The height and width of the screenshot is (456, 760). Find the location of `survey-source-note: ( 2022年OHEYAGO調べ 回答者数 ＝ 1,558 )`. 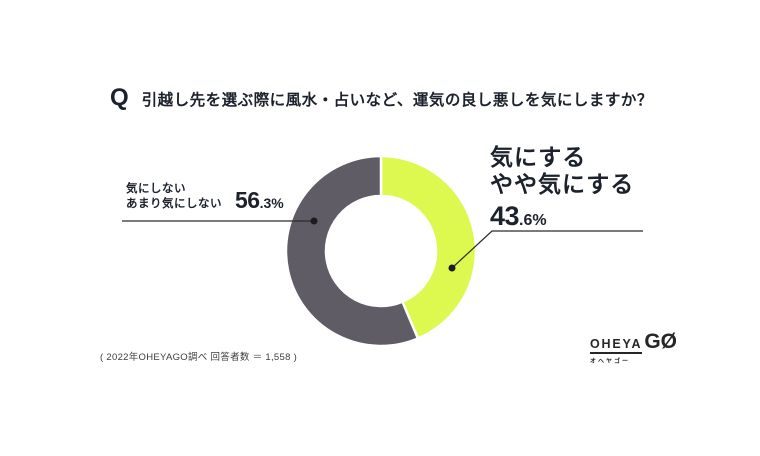

survey-source-note: ( 2022年OHEYAGO調べ 回答者数 ＝ 1,558 ) is located at coordinates (199, 357).